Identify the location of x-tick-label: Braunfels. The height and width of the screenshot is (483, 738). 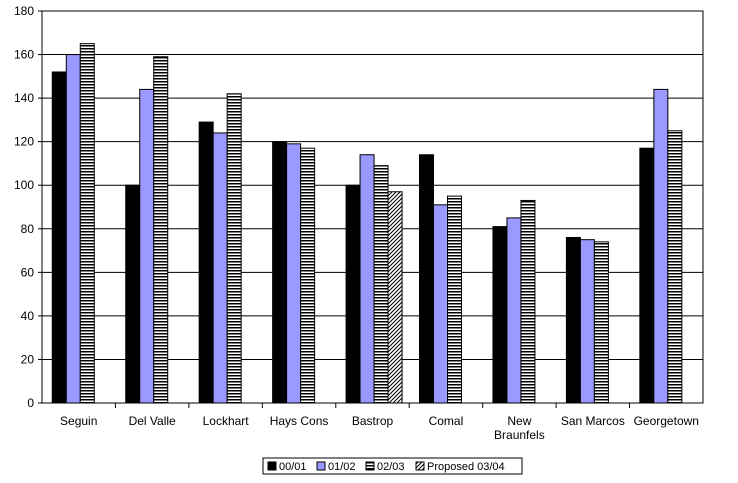
(519, 435).